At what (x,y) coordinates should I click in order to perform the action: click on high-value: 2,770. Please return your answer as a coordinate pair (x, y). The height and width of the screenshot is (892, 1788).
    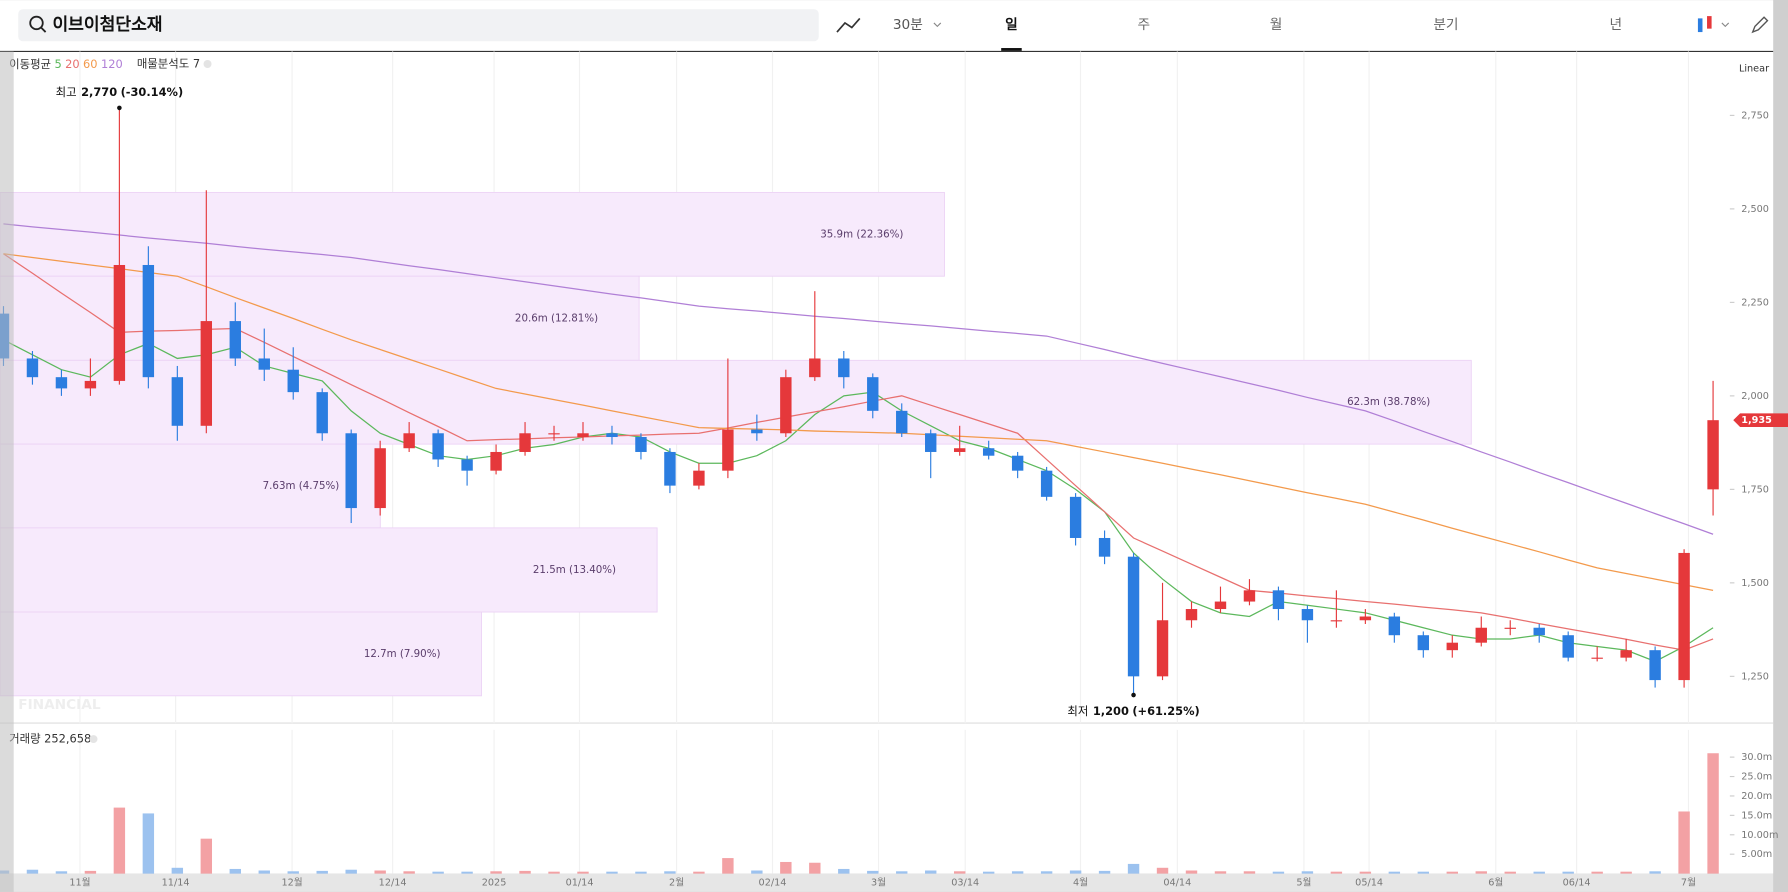
    Looking at the image, I should click on (99, 91).